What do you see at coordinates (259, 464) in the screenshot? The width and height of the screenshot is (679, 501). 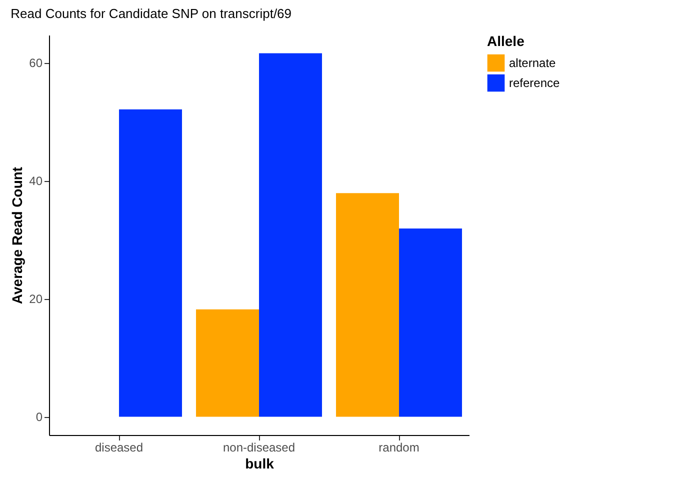 I see `x-axis-title: bulk` at bounding box center [259, 464].